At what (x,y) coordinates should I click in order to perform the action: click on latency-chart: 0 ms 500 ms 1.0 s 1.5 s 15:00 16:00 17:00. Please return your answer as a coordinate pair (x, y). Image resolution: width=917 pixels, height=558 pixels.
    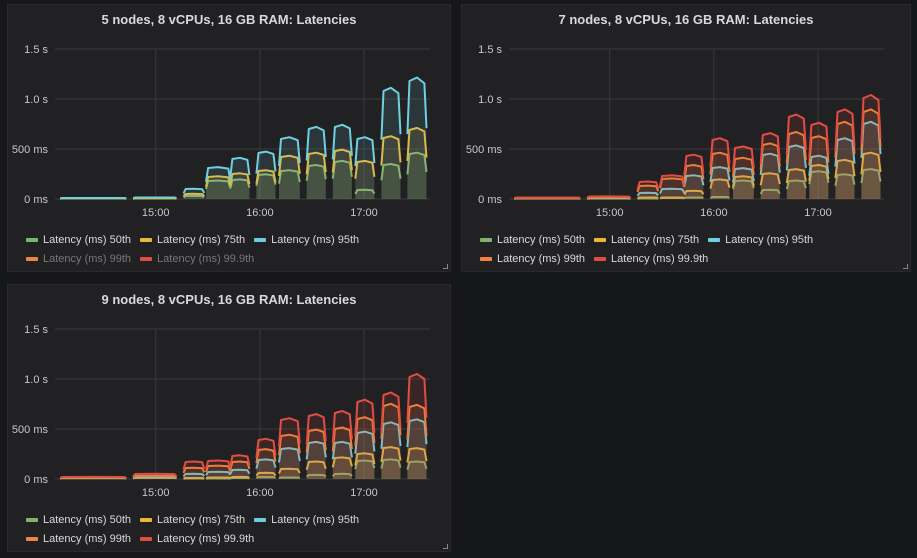
    Looking at the image, I should click on (675, 131).